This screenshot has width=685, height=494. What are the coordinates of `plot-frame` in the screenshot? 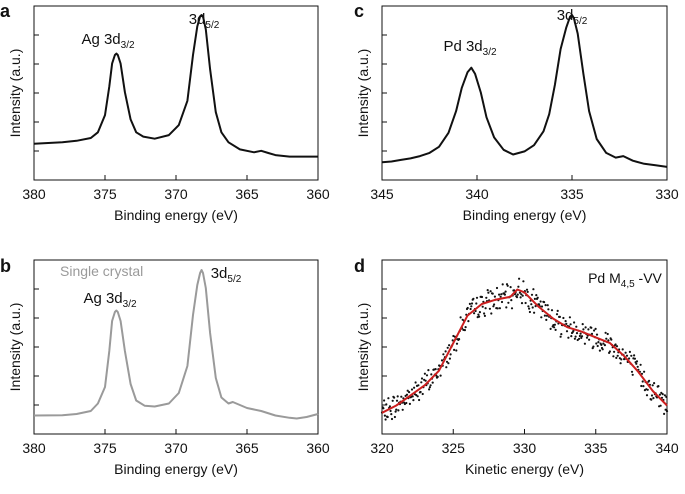 It's located at (176, 347).